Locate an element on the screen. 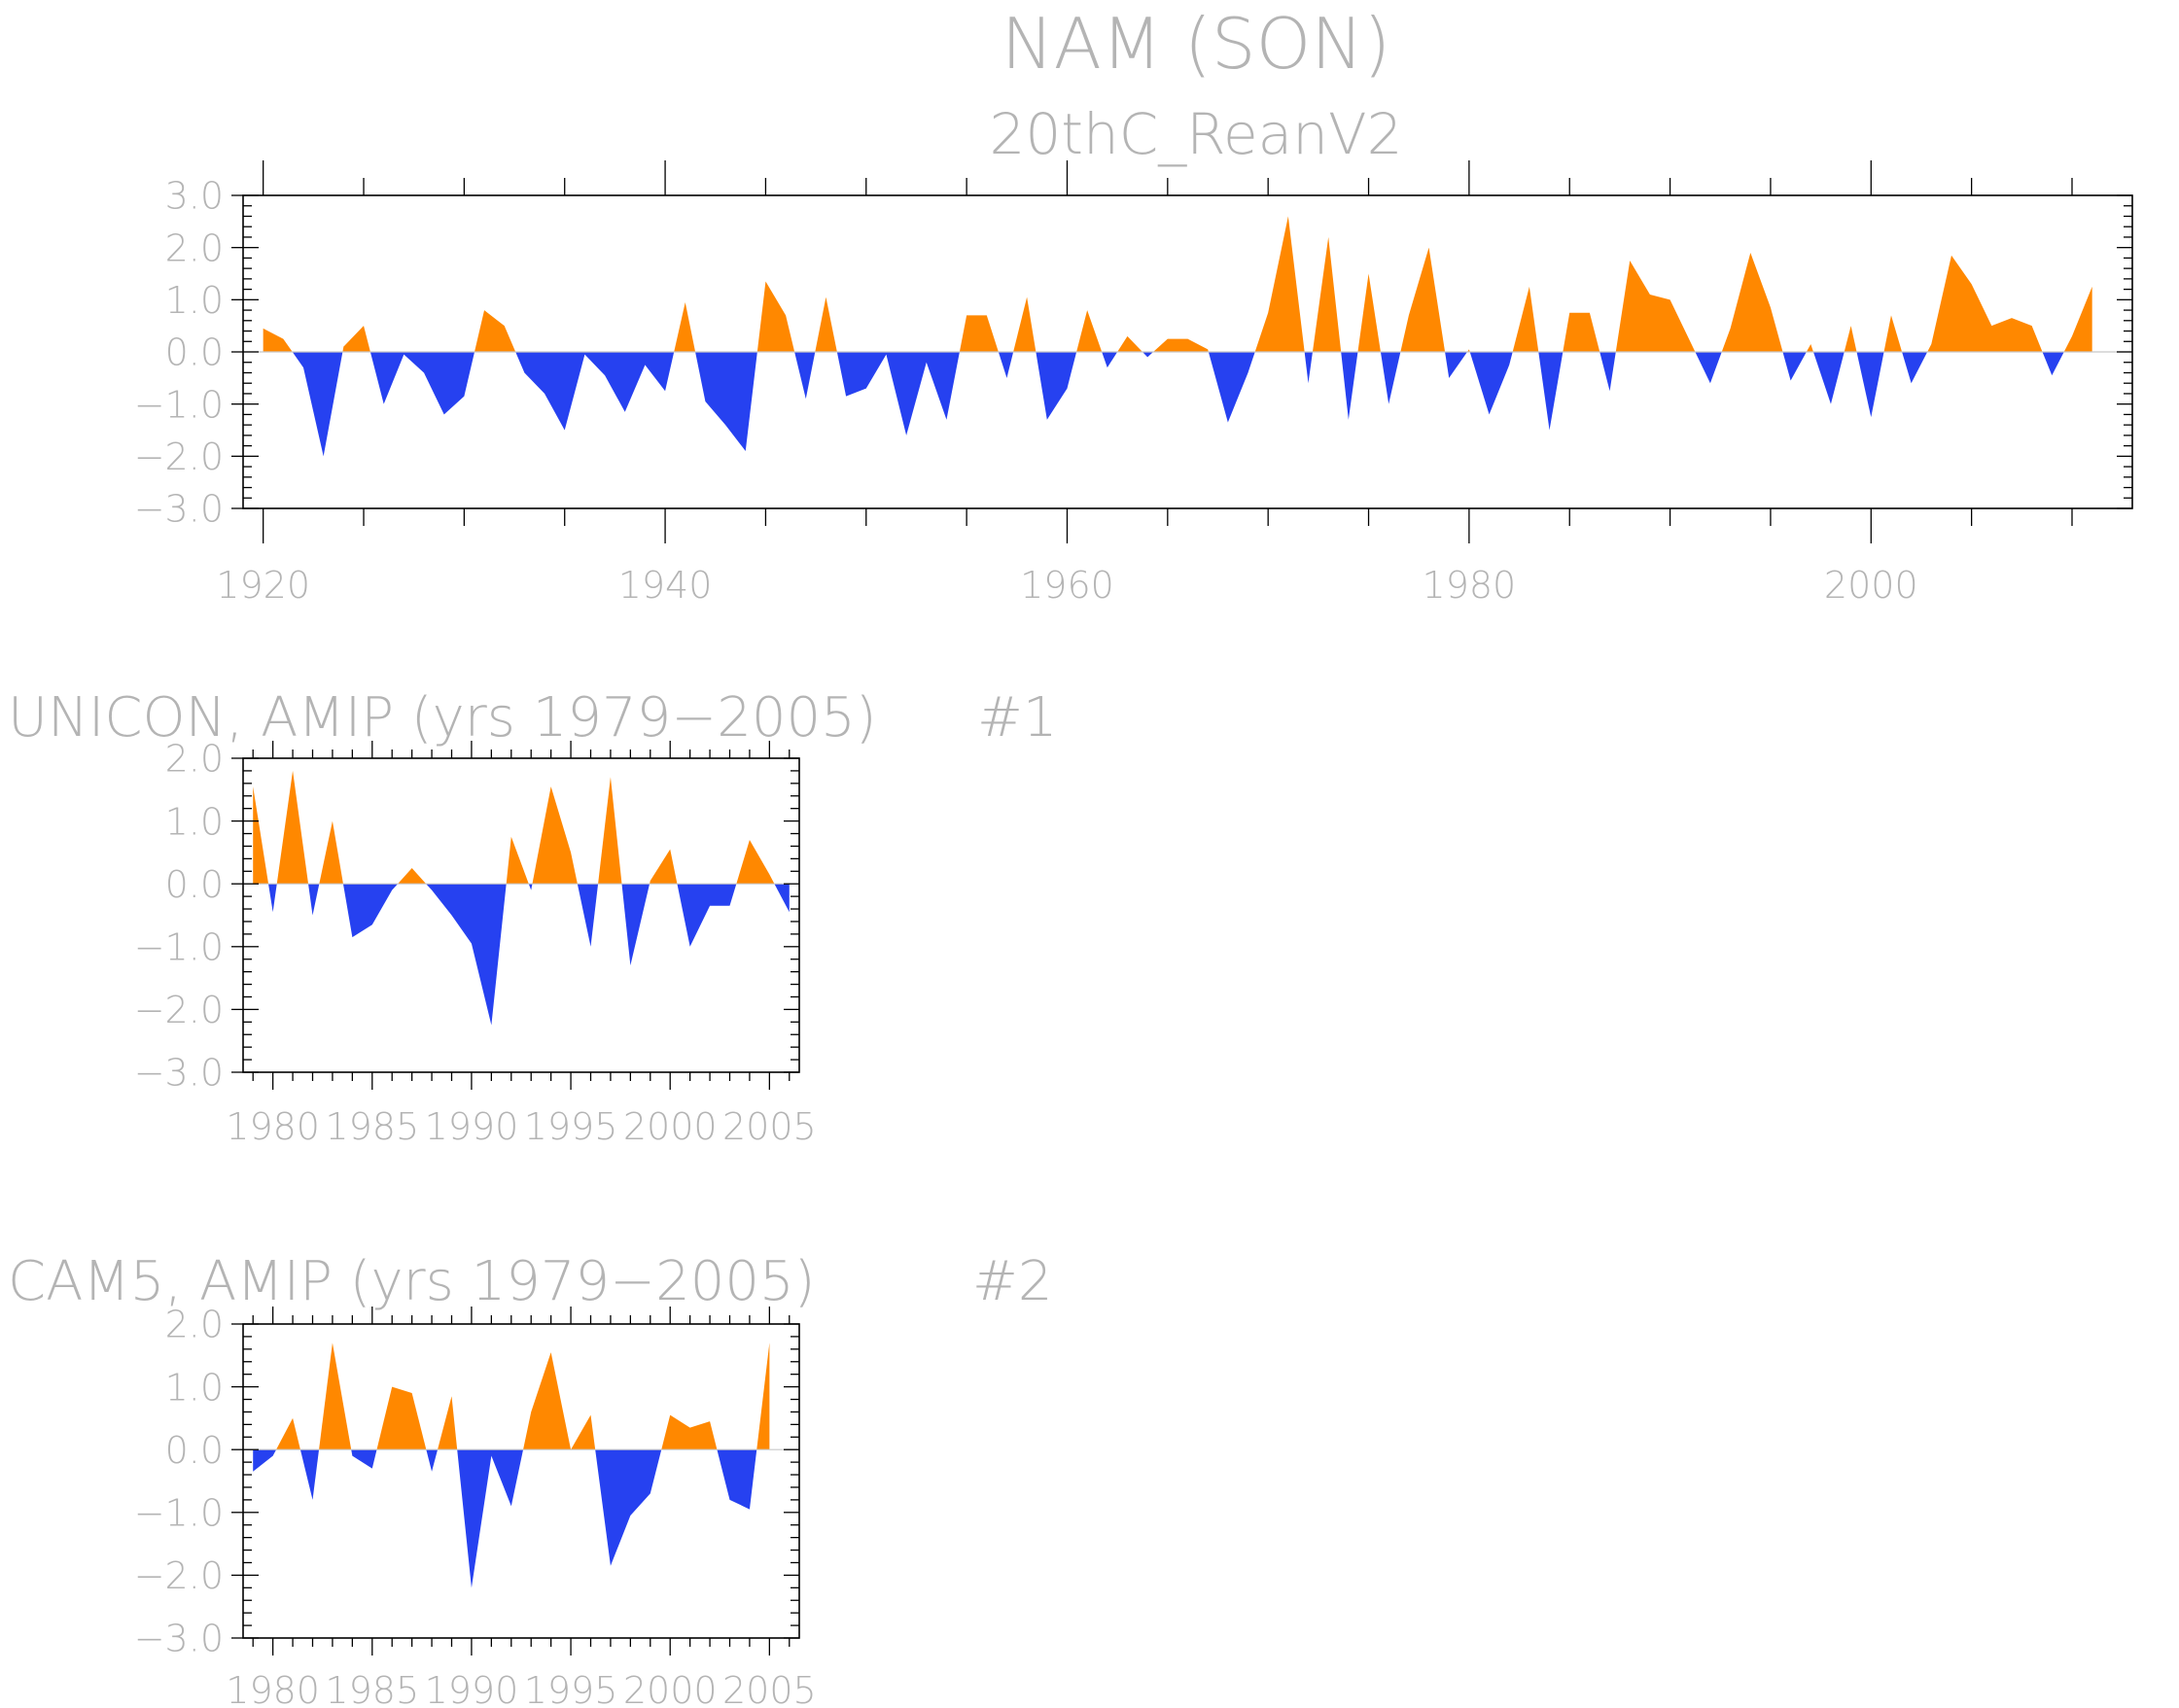 This screenshot has height=1708, width=2179. panel-cam5-ticks is located at coordinates (515, 1482).